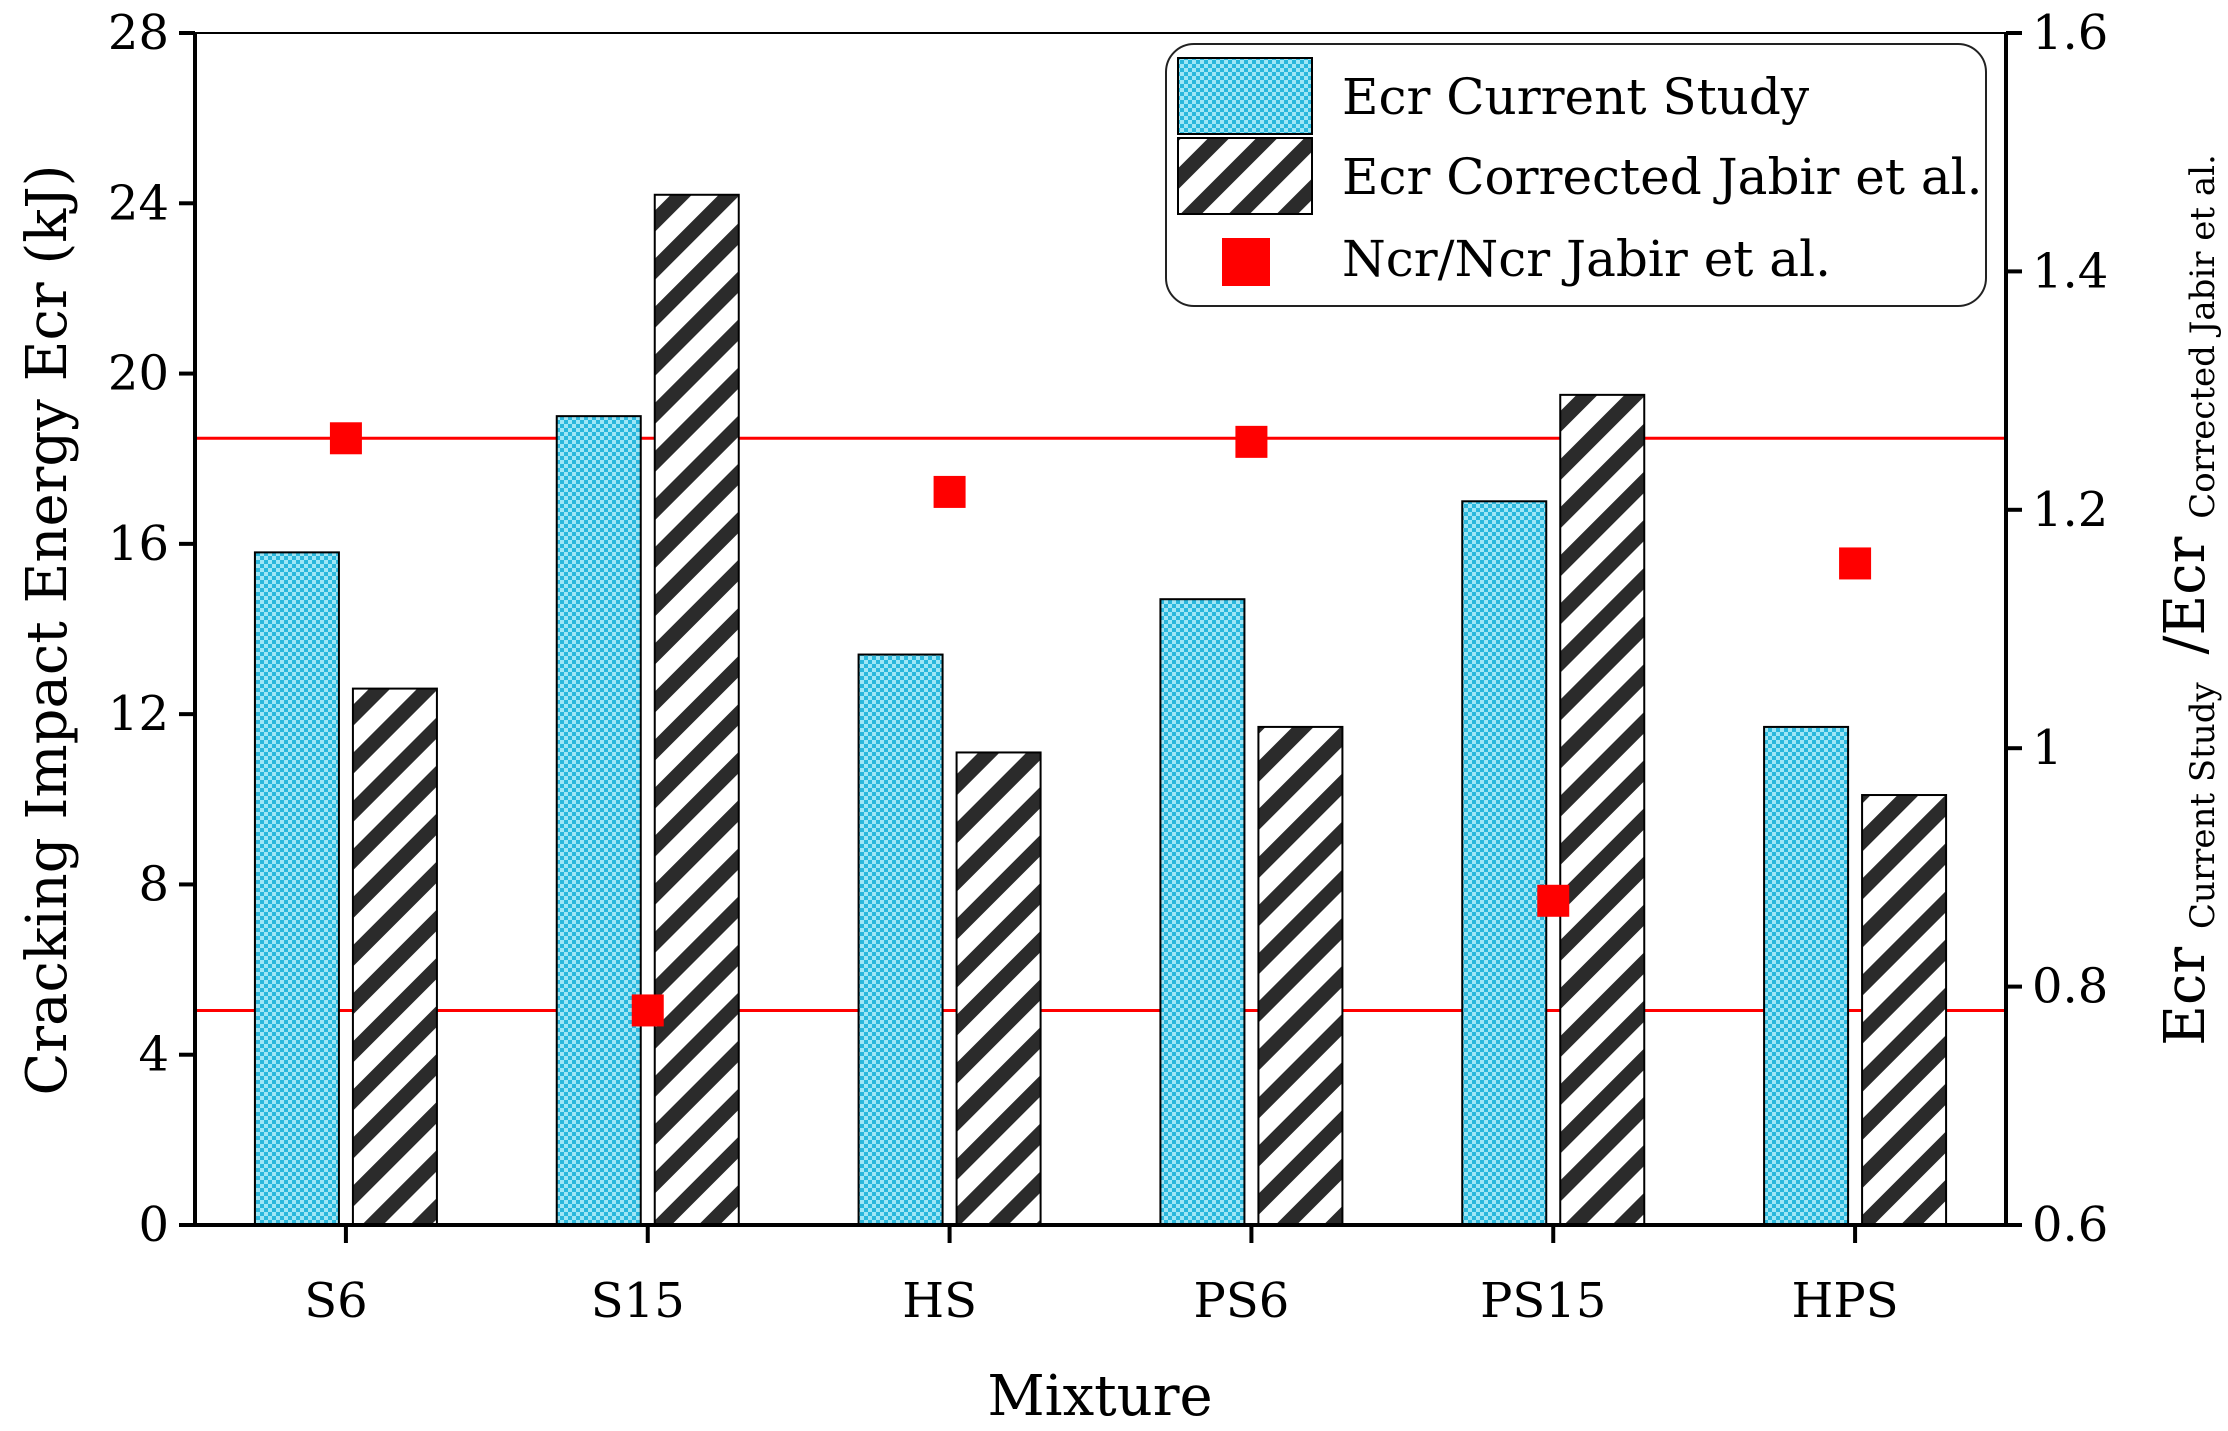 This screenshot has width=2228, height=1431. I want to click on legend-label-current-study: Ecr Current Study, so click(1576, 97).